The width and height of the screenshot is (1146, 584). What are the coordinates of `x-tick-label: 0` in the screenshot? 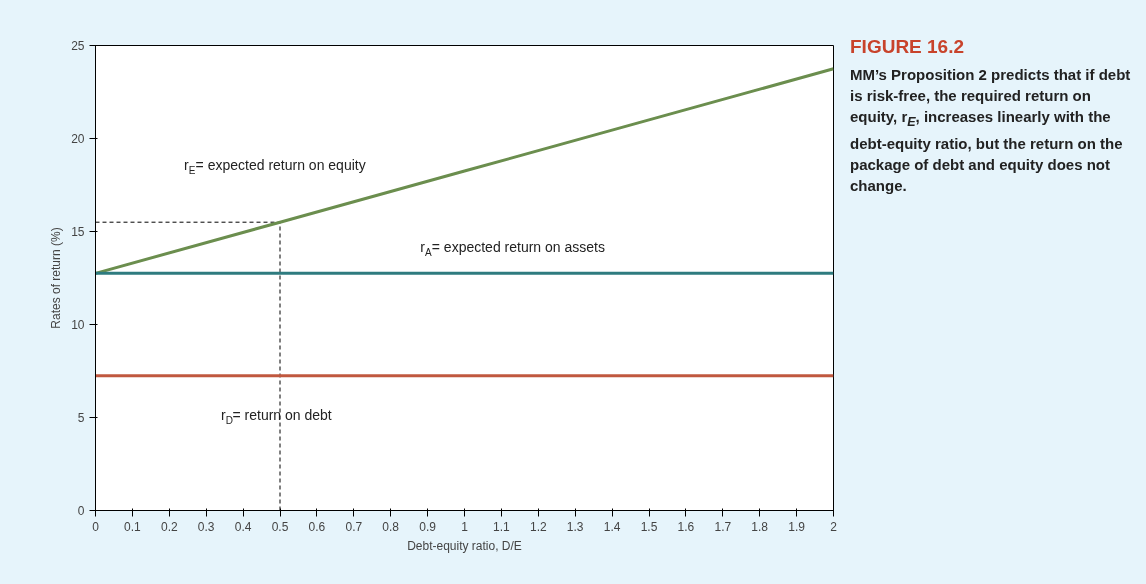 It's located at (96, 526).